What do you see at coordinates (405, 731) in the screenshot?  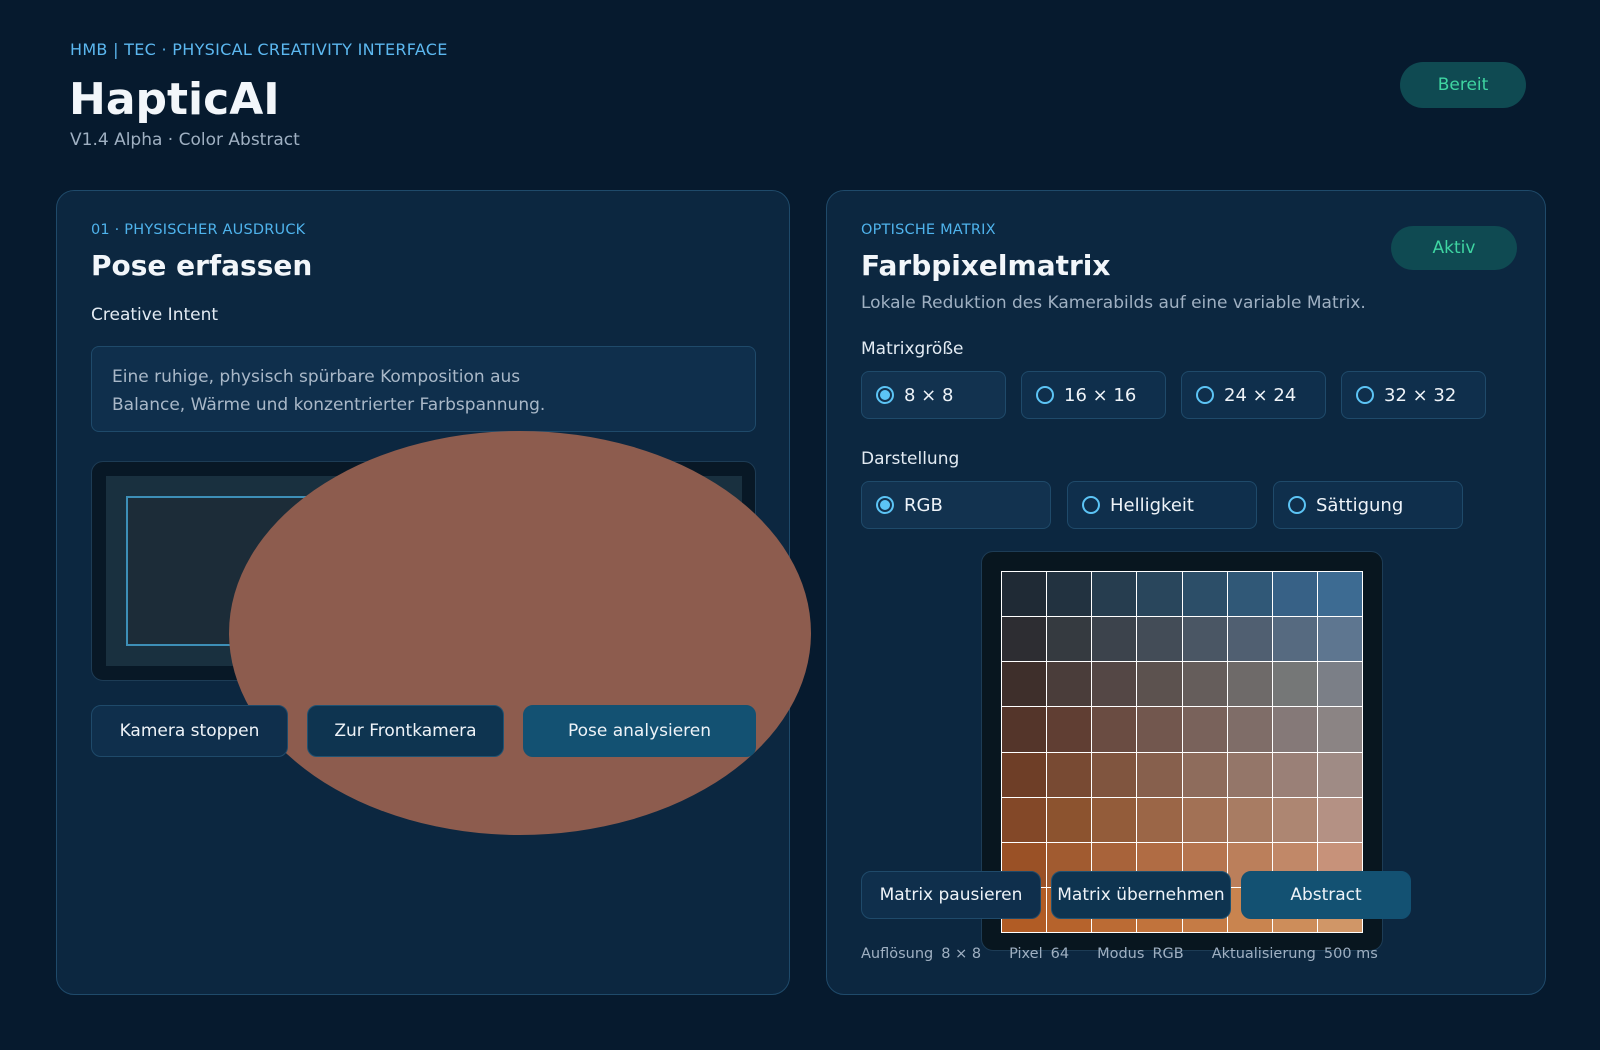 I see `front-camera-button: Zur Frontkamera` at bounding box center [405, 731].